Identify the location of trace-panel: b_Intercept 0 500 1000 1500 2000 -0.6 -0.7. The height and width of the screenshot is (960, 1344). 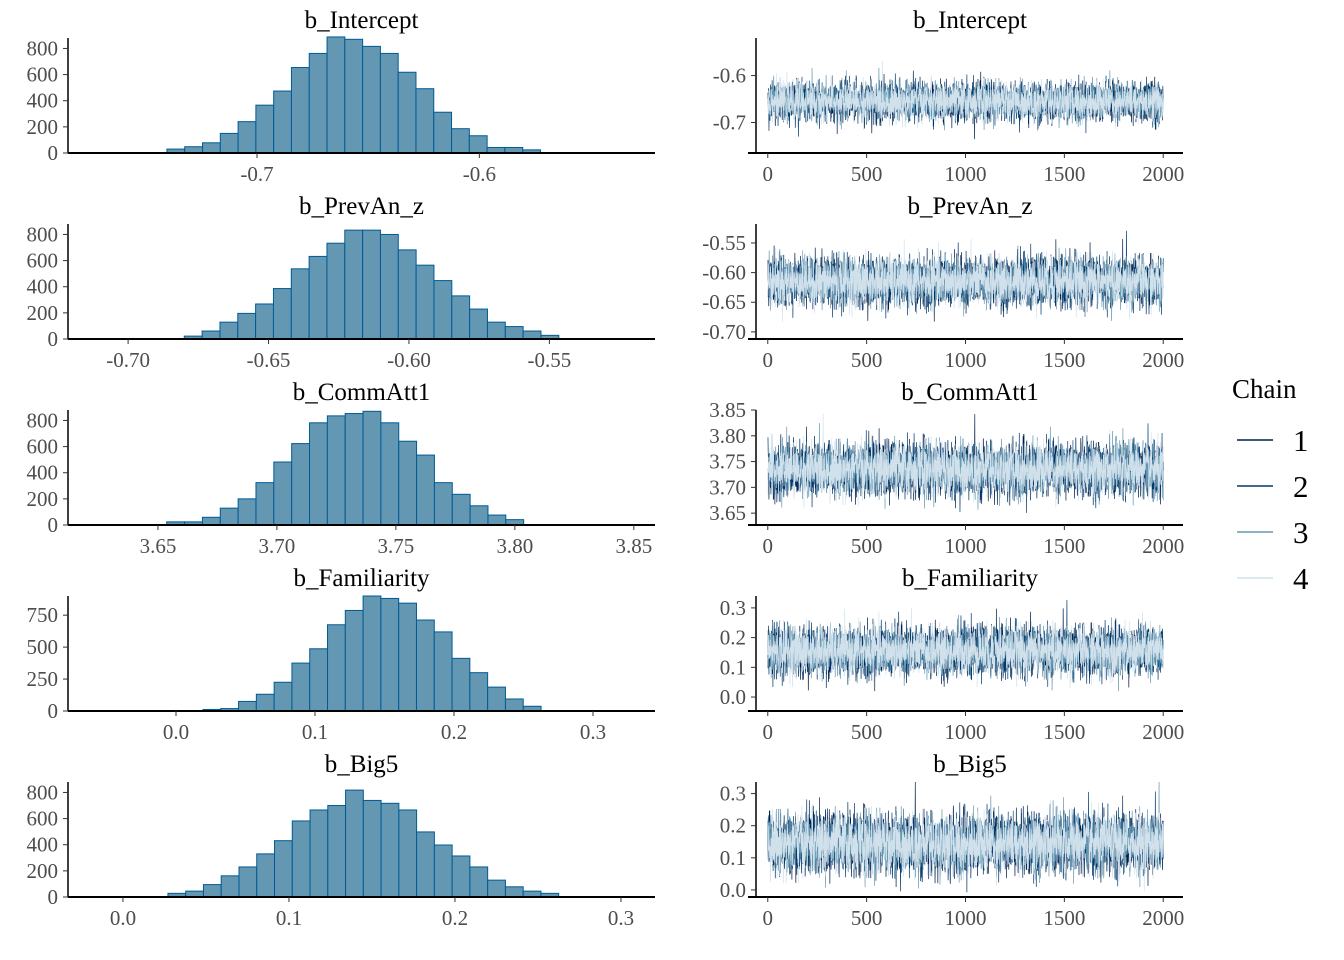
(948, 96).